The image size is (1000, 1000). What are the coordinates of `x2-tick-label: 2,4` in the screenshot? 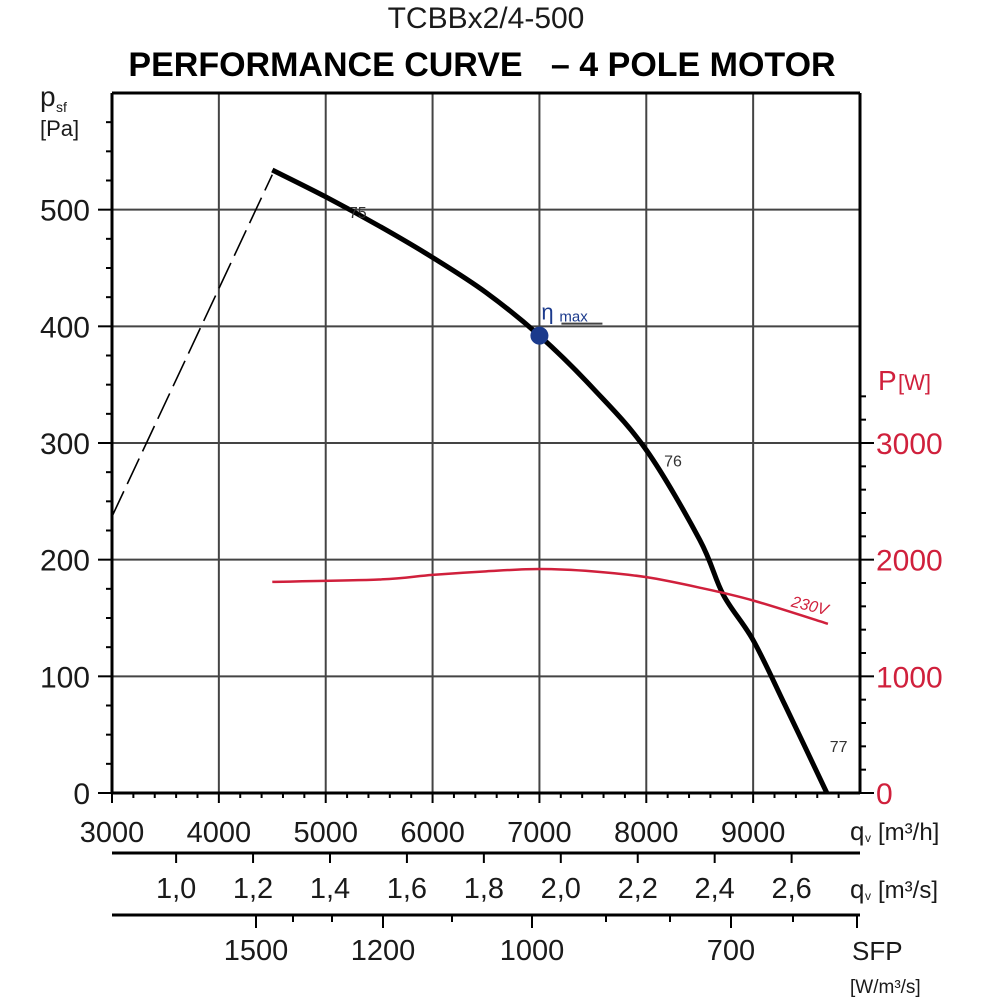 It's located at (715, 889).